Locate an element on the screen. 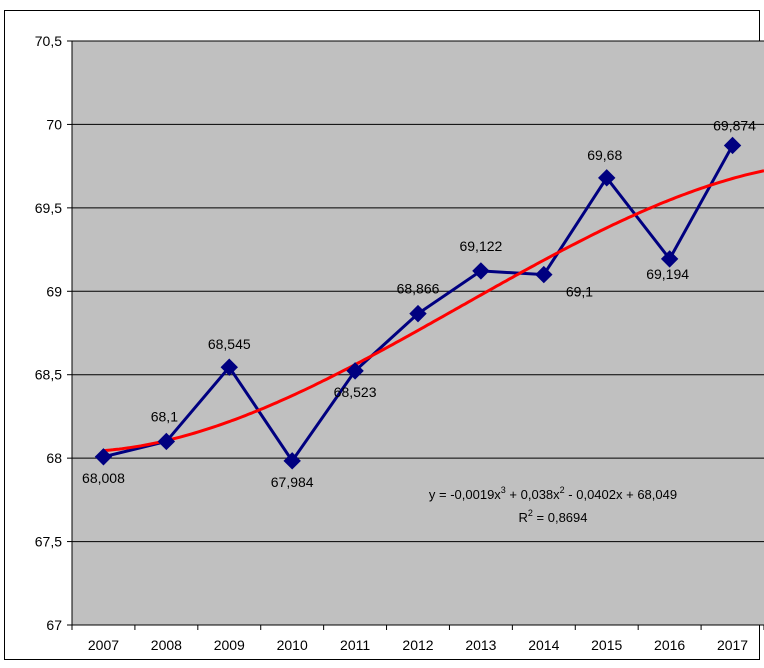 The image size is (764, 668). data-label: 69,194 is located at coordinates (667, 274).